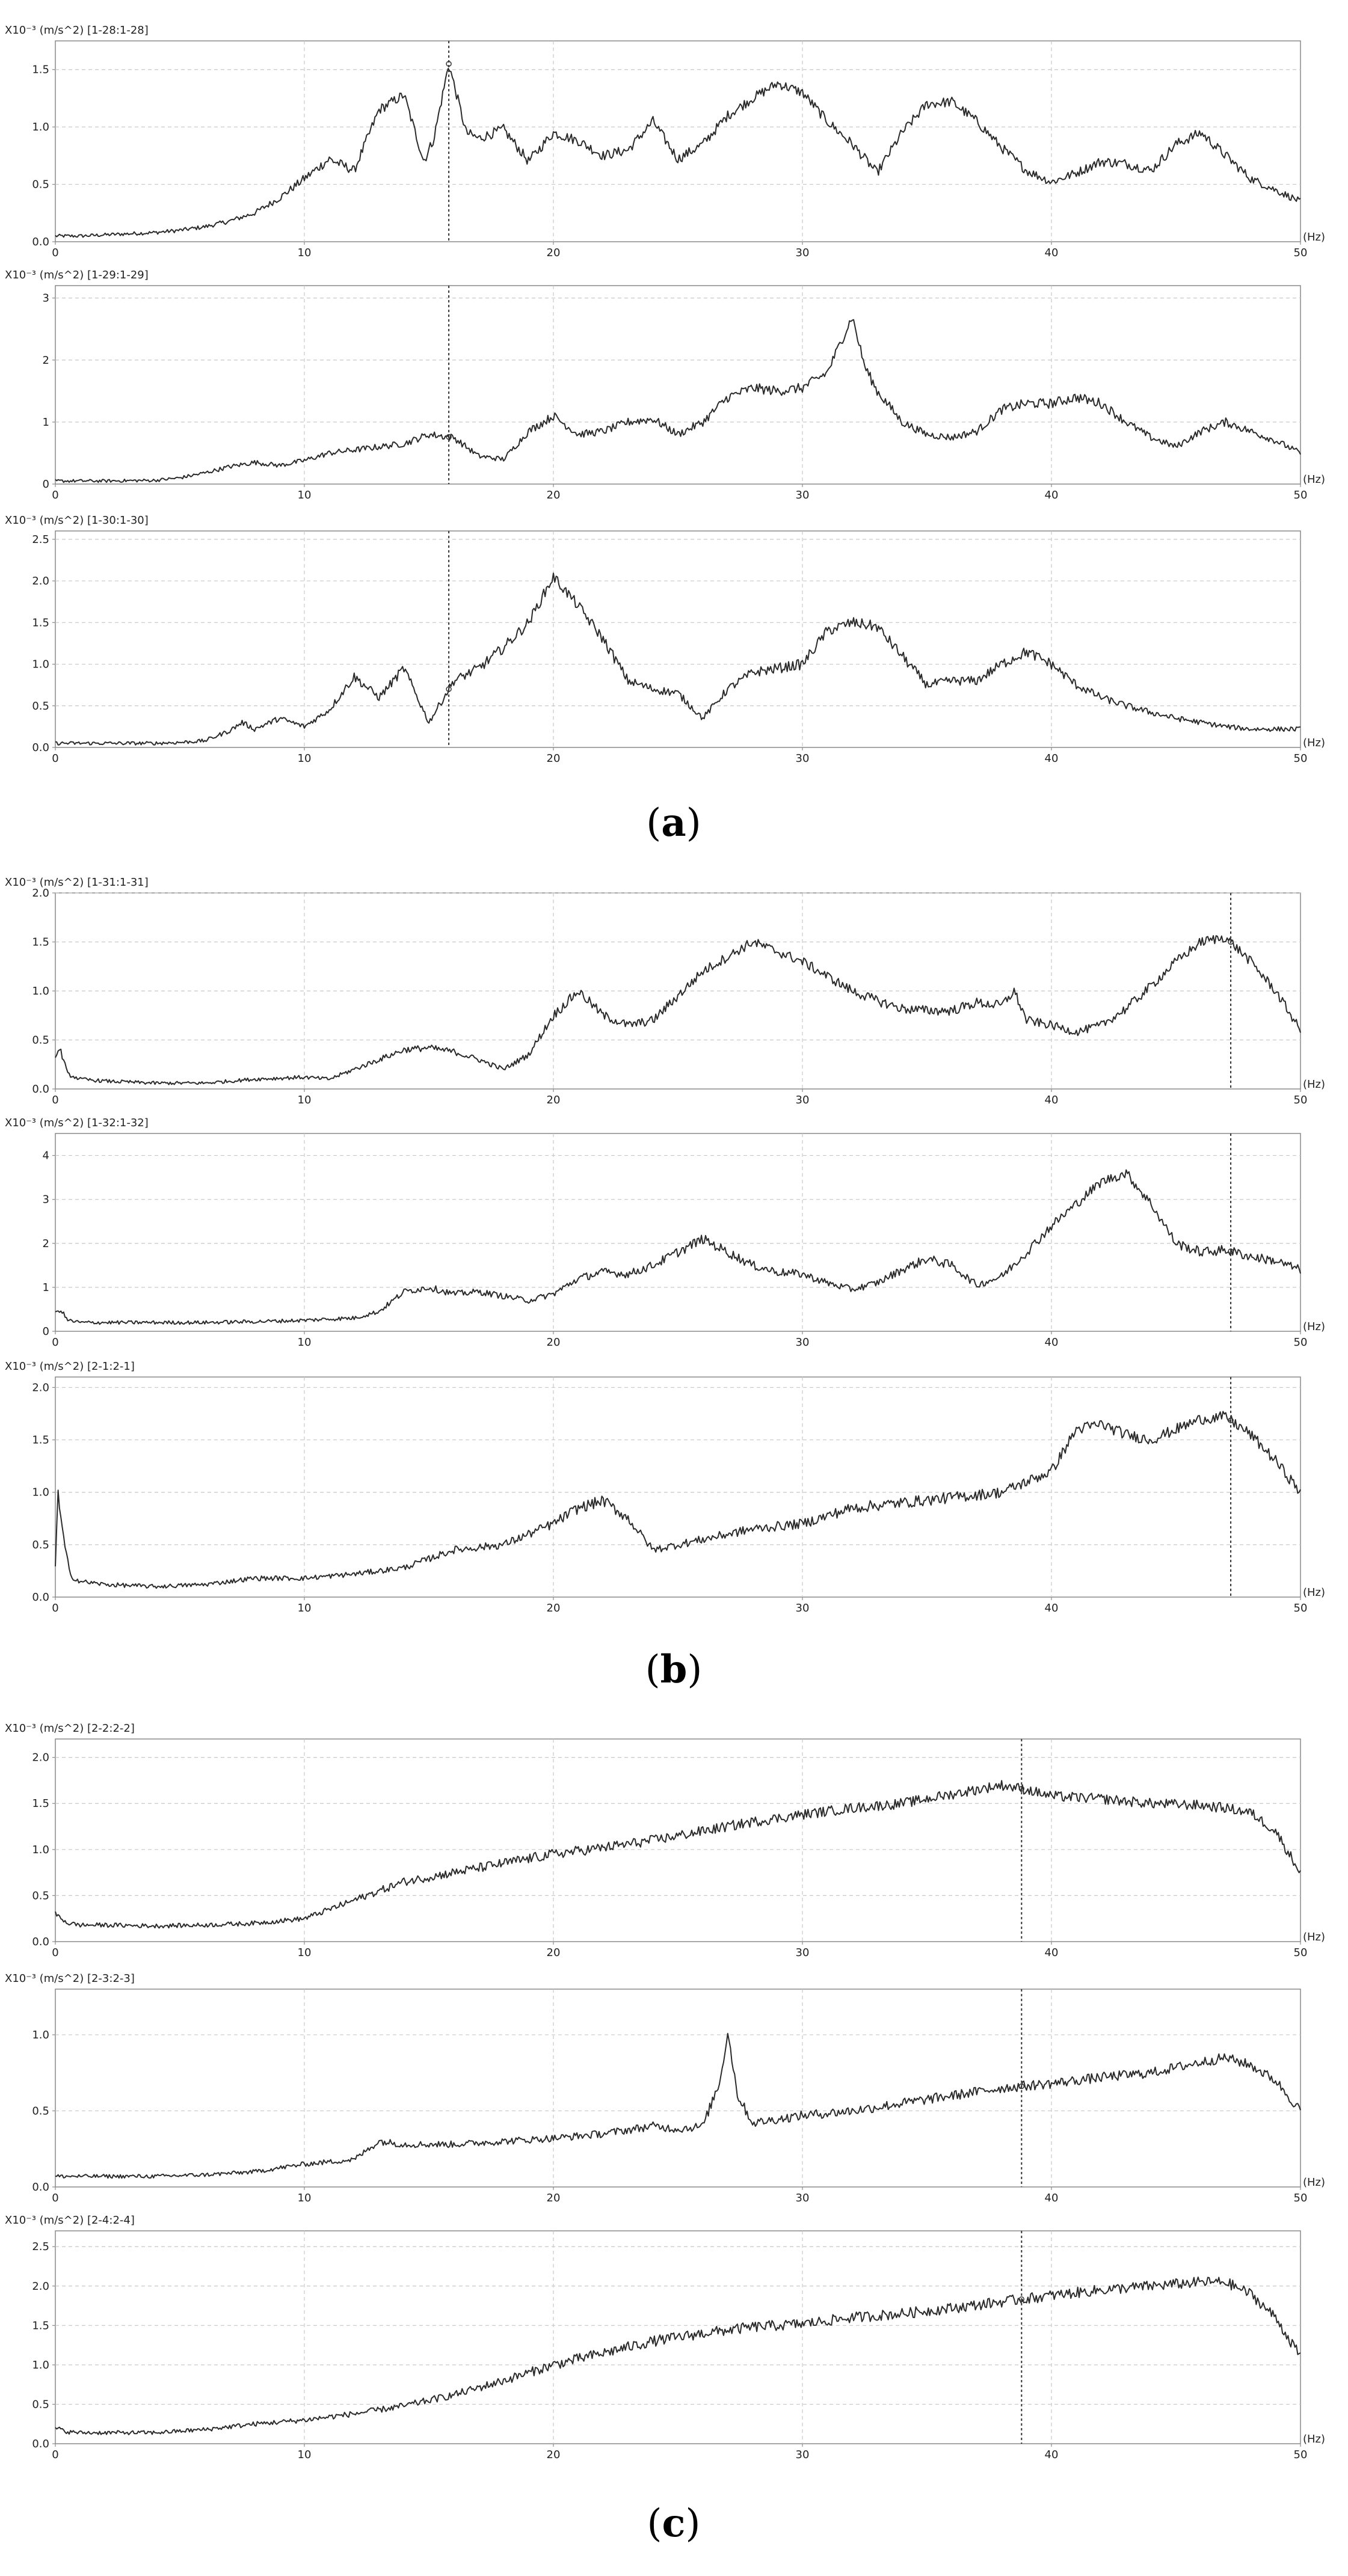 This screenshot has width=1348, height=2576. Describe the element at coordinates (77, 30) in the screenshot. I see `panel-title: X10⁻³ (m/s^2) [1-28:1-28]` at that location.